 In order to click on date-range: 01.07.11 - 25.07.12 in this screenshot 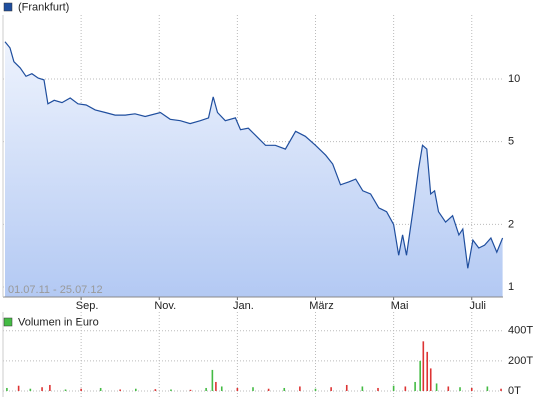, I will do `click(55, 290)`.